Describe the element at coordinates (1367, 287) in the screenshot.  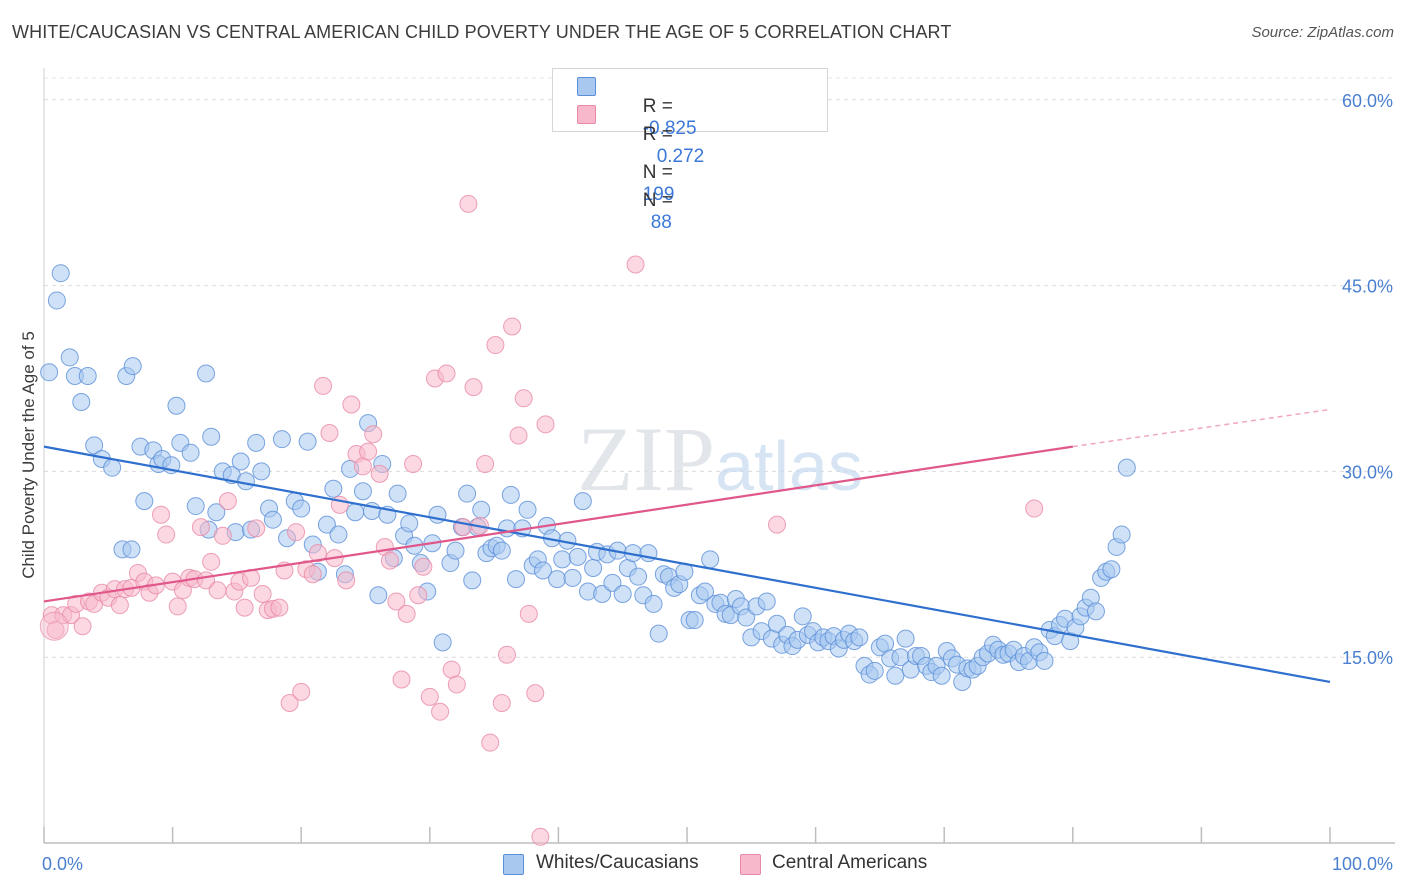
I see `y-tick-label: 45.0%` at that location.